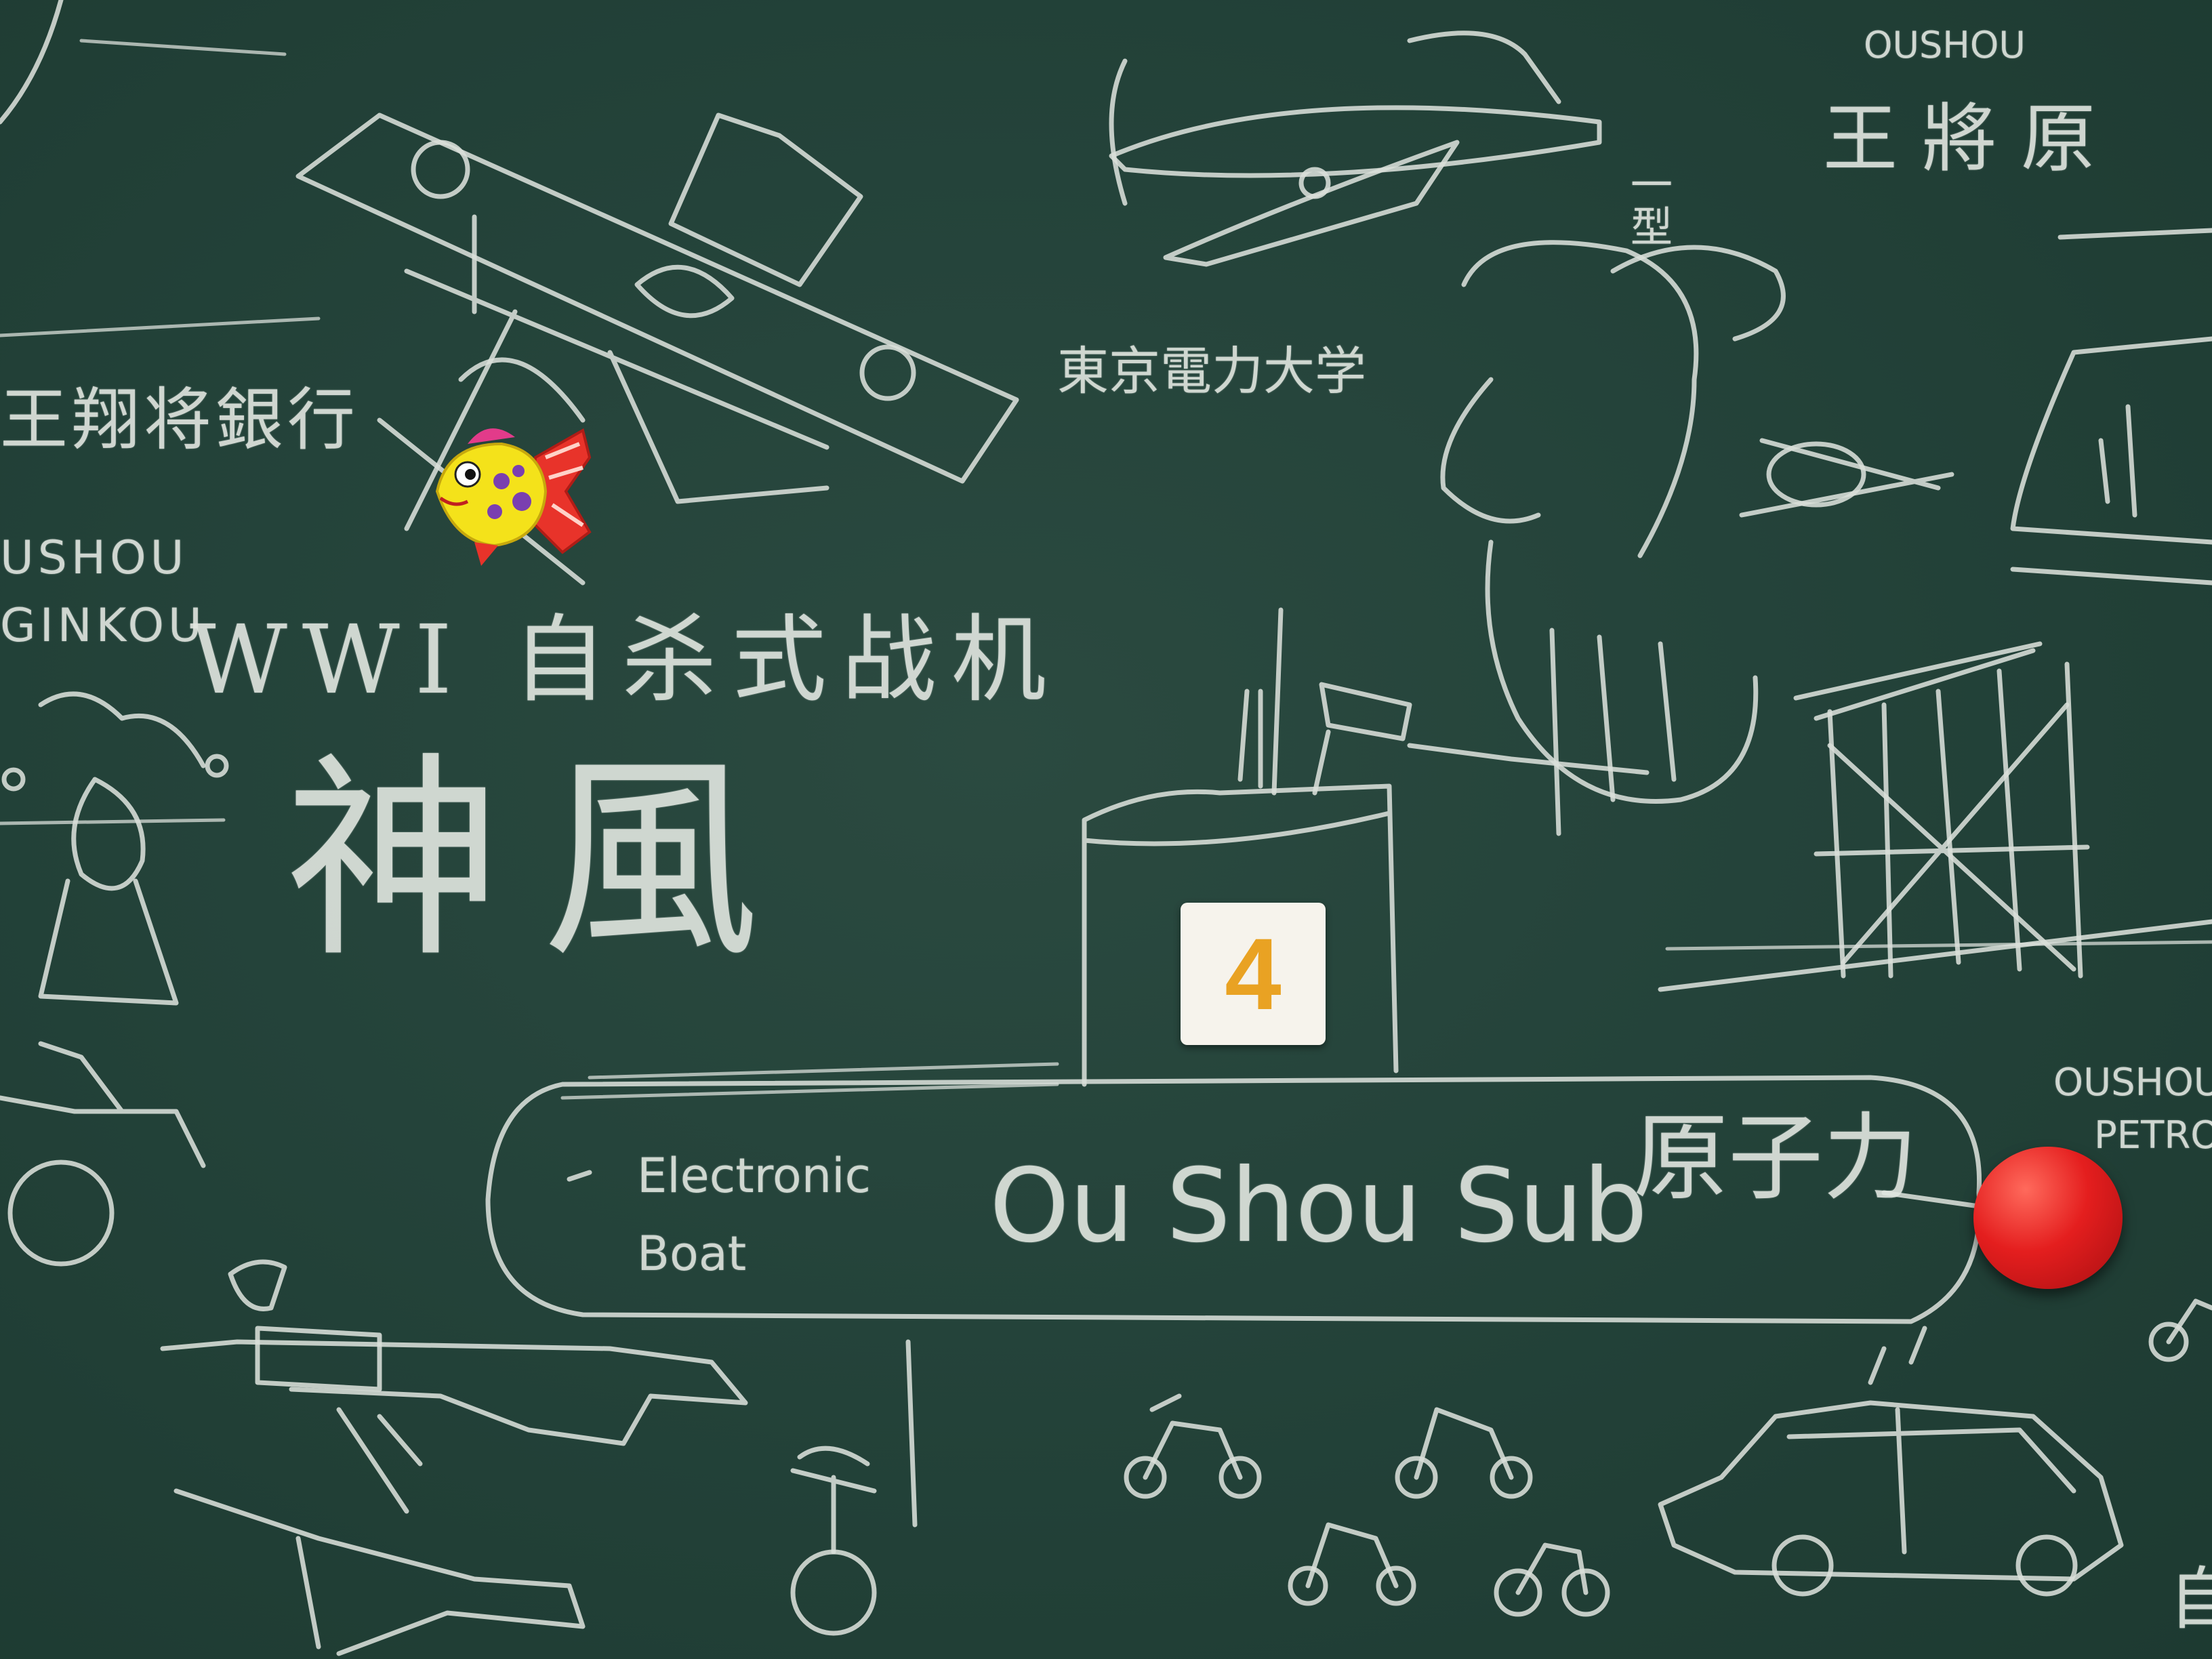 Image resolution: width=2212 pixels, height=1659 pixels. Describe the element at coordinates (94, 558) in the screenshot. I see `left-romaji-1: USHOU` at that location.